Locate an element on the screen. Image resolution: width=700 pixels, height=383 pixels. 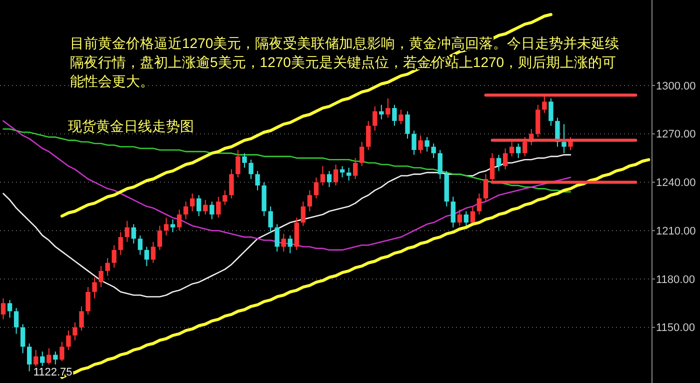
y-tick-label: 1210.00 is located at coordinates (676, 231).